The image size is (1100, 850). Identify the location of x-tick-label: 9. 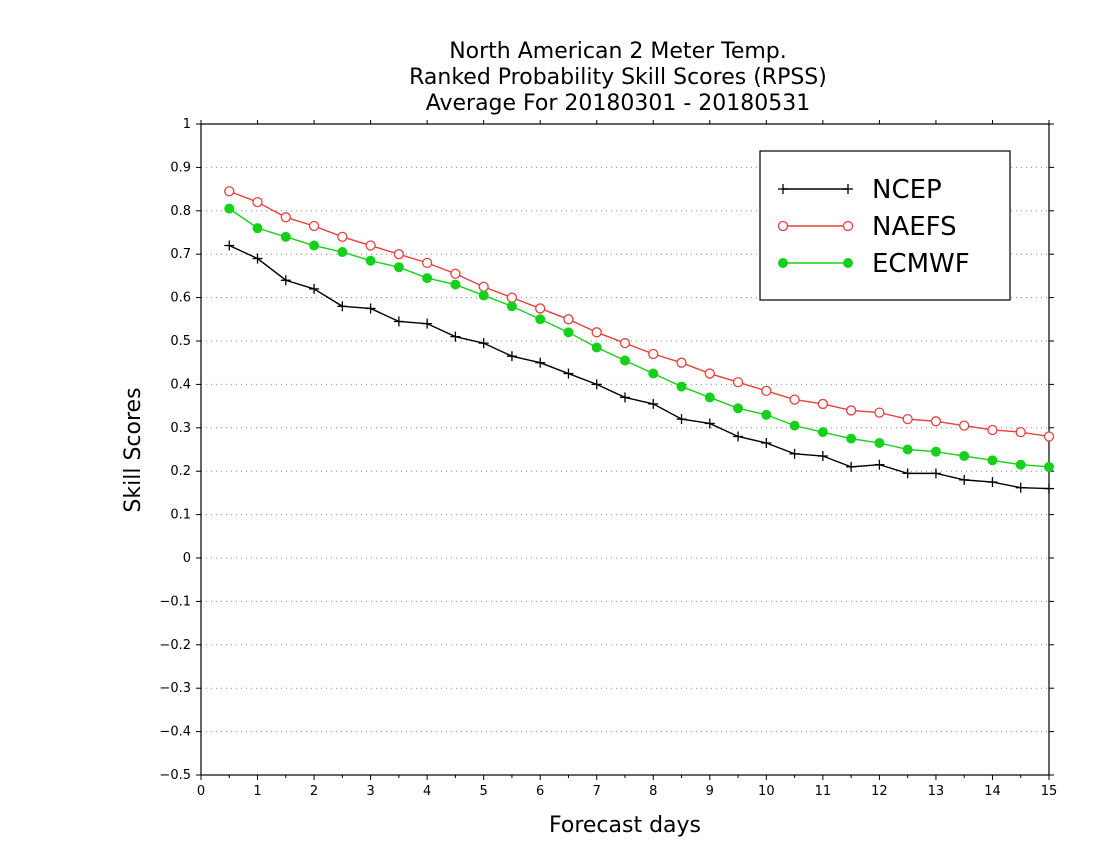
(710, 791).